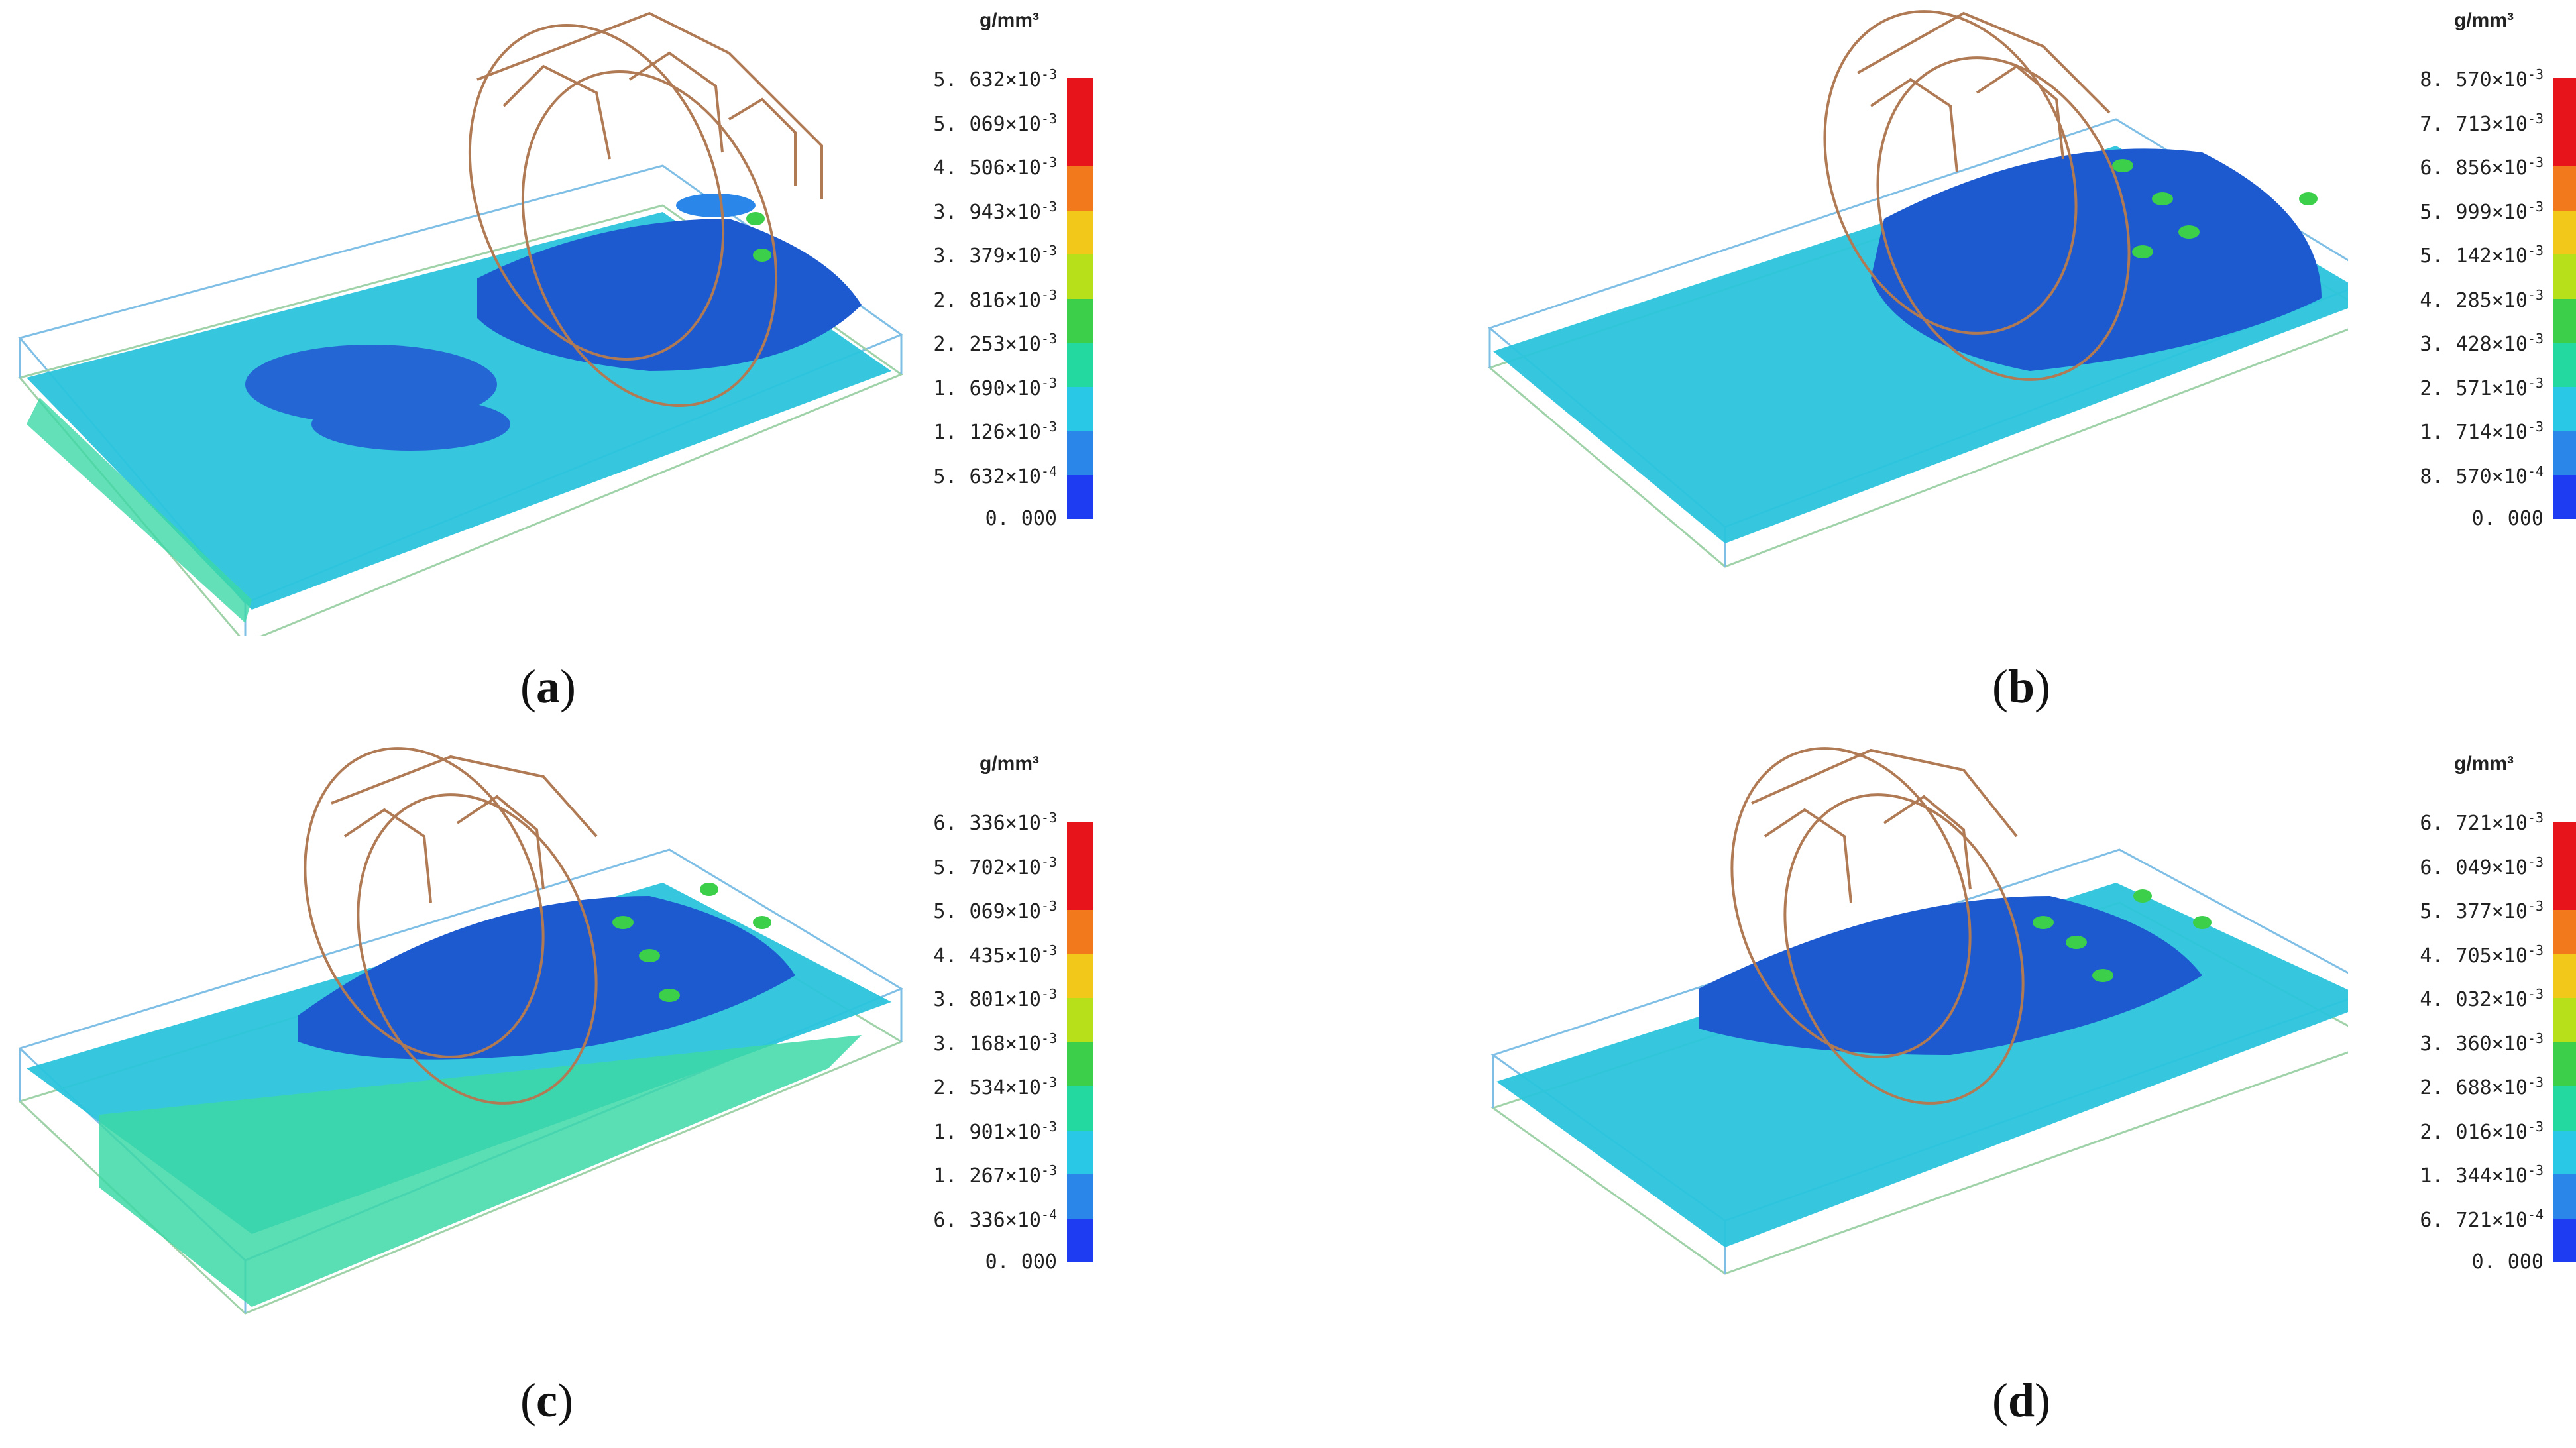 This screenshot has height=1448, width=2576. Describe the element at coordinates (2482, 955) in the screenshot. I see `colorbar-tick-label: 4. 705×10-3` at that location.